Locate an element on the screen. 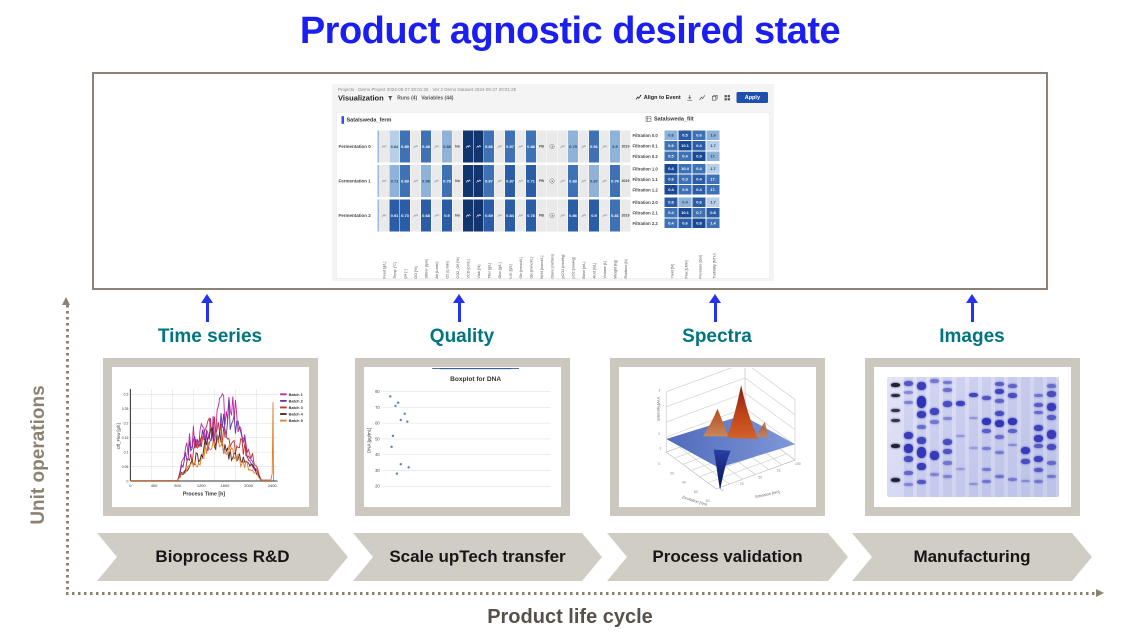  runs-selector: Runs (4) is located at coordinates (407, 98).